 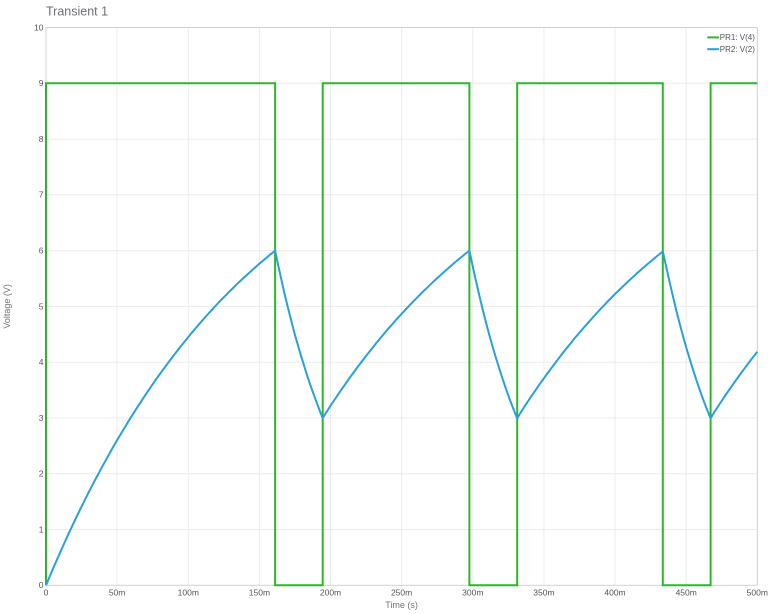 What do you see at coordinates (757, 593) in the screenshot?
I see `svg-text: 500m` at bounding box center [757, 593].